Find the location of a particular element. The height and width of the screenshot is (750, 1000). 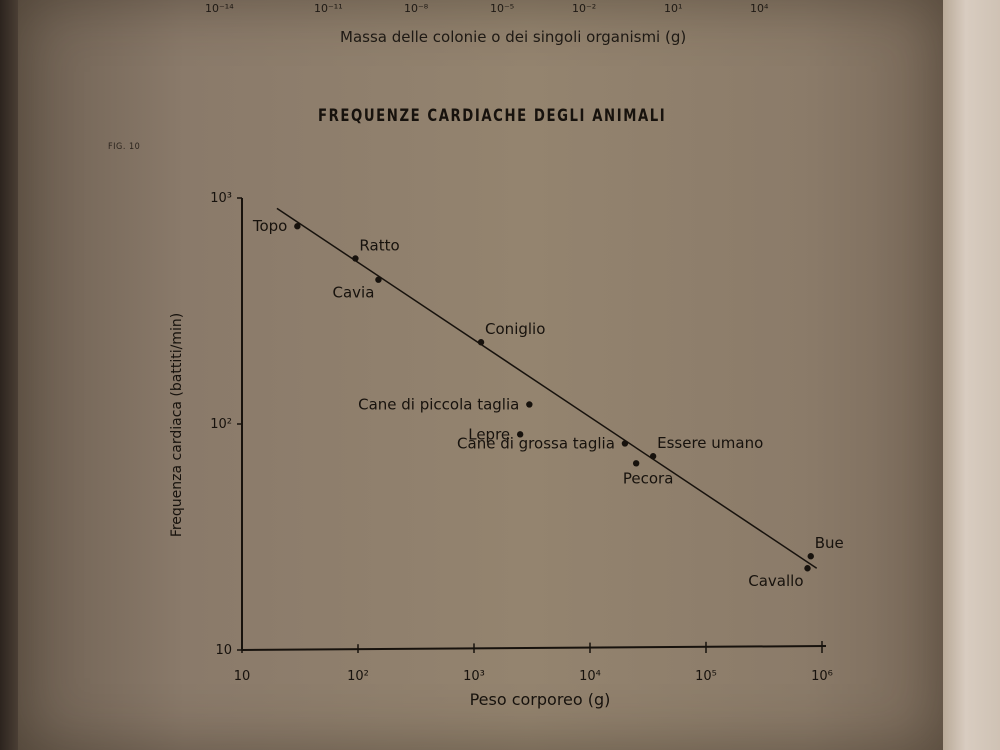

page-edge is located at coordinates (971, 375).